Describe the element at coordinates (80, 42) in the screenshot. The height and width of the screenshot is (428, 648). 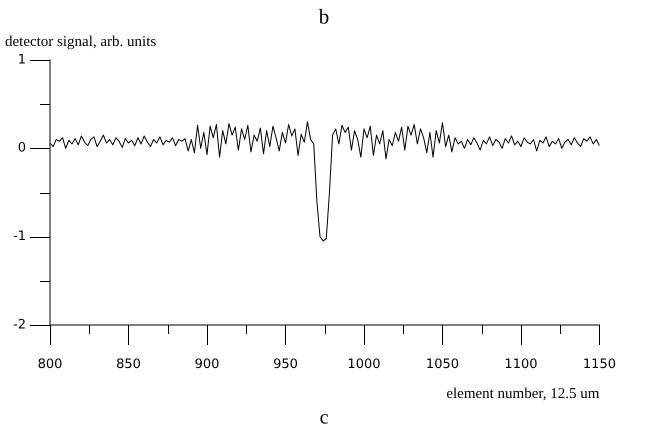
I see `y-axis-title: detector signal, arb. units` at that location.